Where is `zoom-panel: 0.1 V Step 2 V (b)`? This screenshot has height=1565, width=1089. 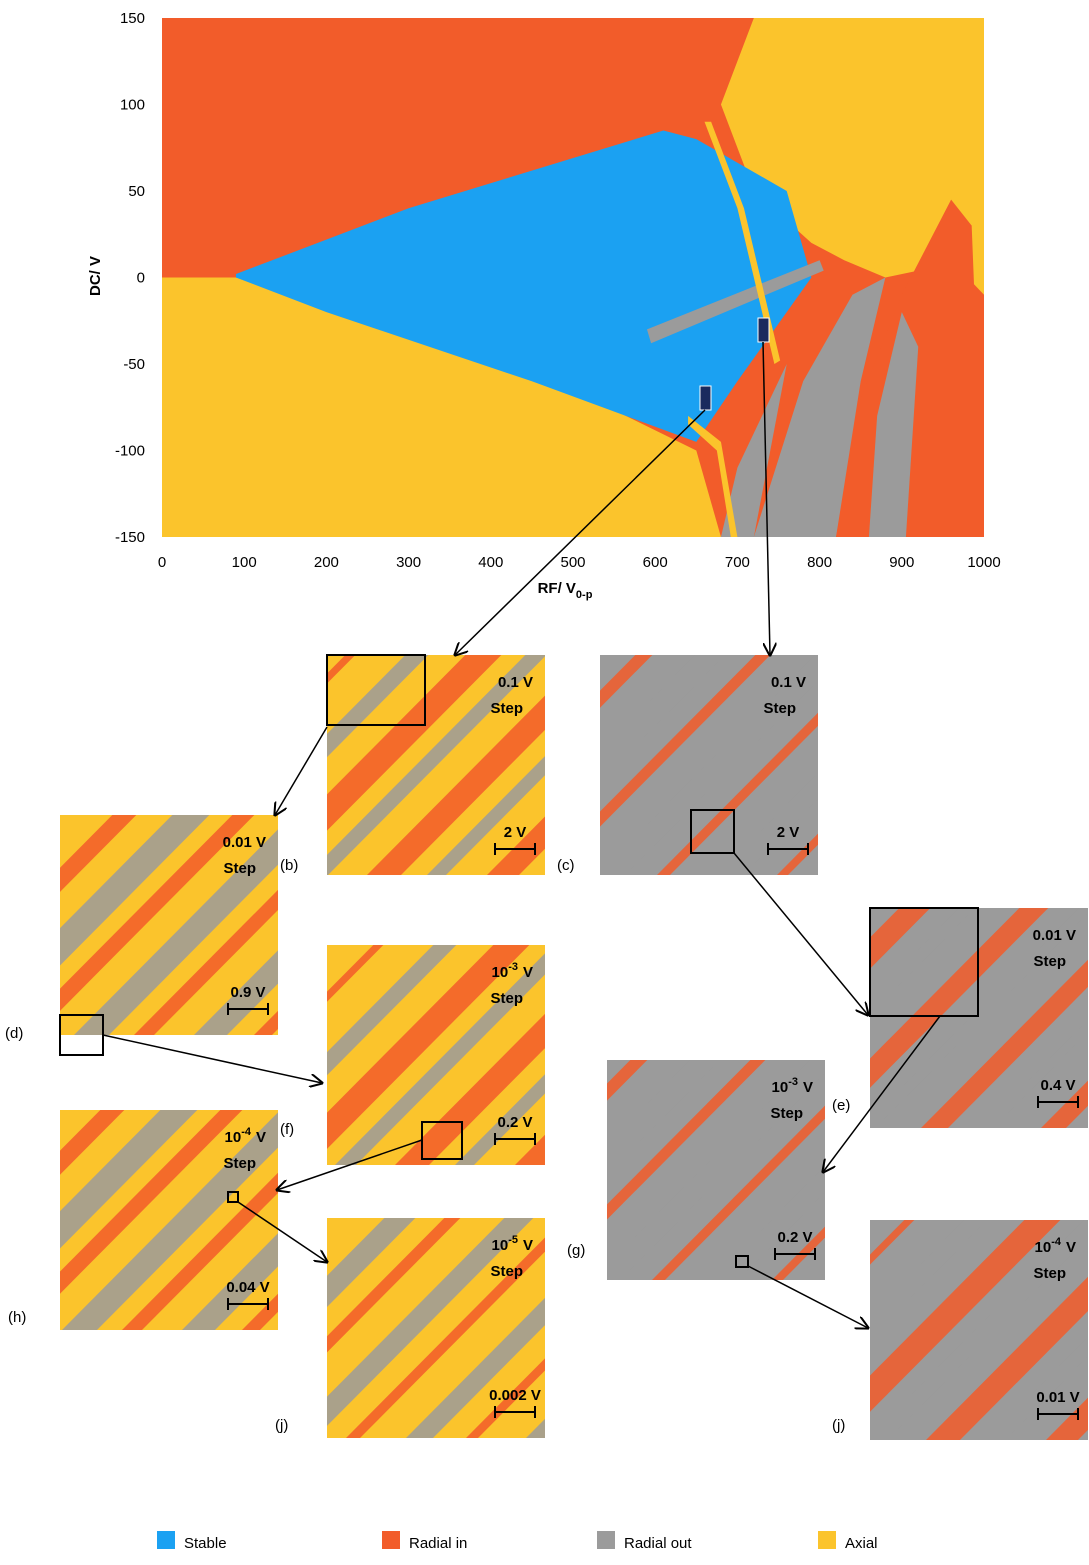 zoom-panel: 0.1 V Step 2 V (b) is located at coordinates (412, 765).